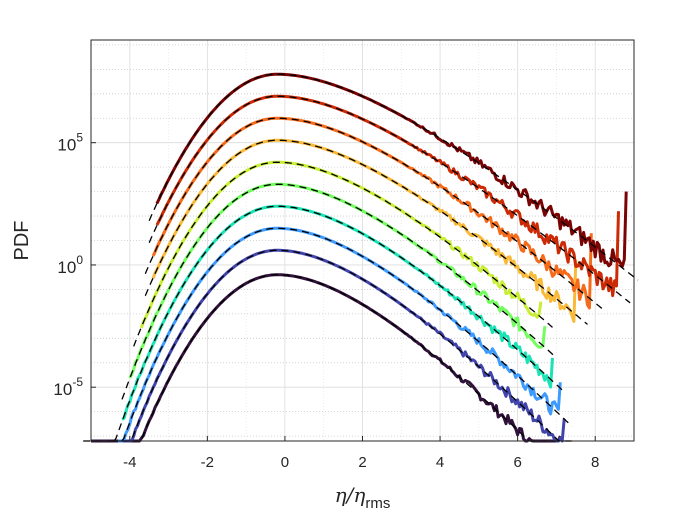 This screenshot has width=700, height=525. I want to click on y-axis-ticks: 10⁻⁵ 10⁰ 10⁵, so click(74, 265).